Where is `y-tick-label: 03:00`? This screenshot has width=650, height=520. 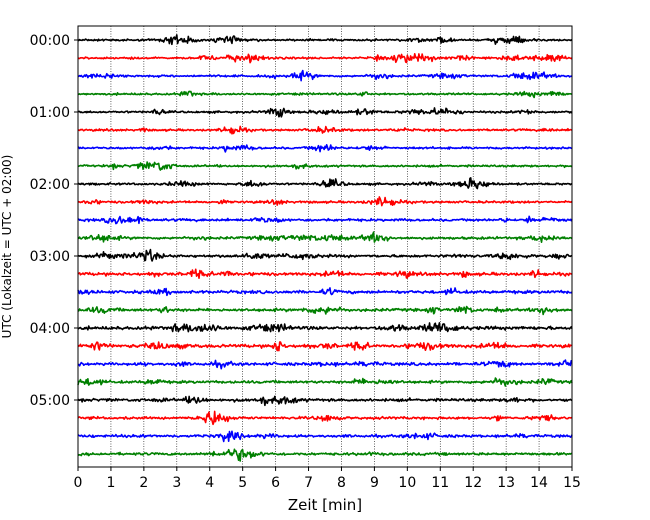
y-tick-label: 03:00 is located at coordinates (50, 257).